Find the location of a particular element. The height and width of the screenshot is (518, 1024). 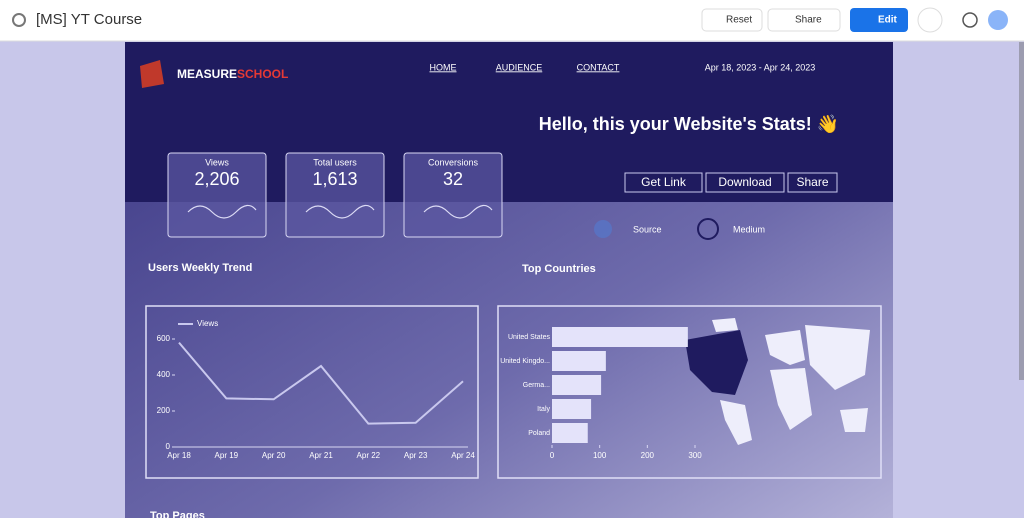

edit-button is located at coordinates (879, 20).